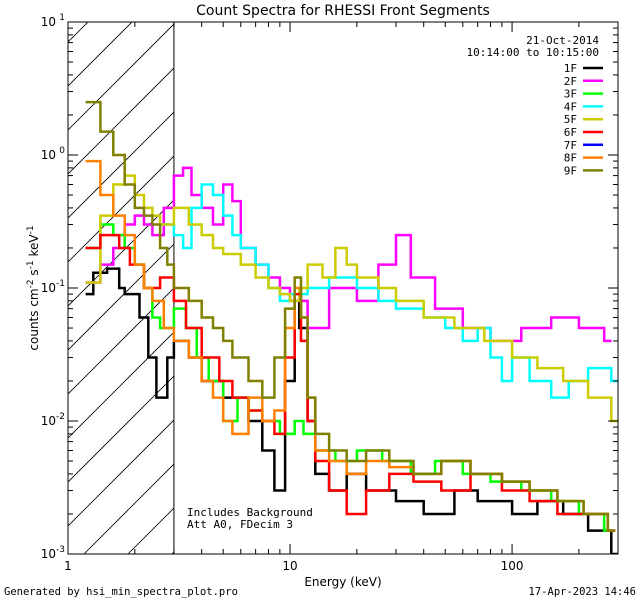  What do you see at coordinates (68, 566) in the screenshot?
I see `x-tick-label: 1` at bounding box center [68, 566].